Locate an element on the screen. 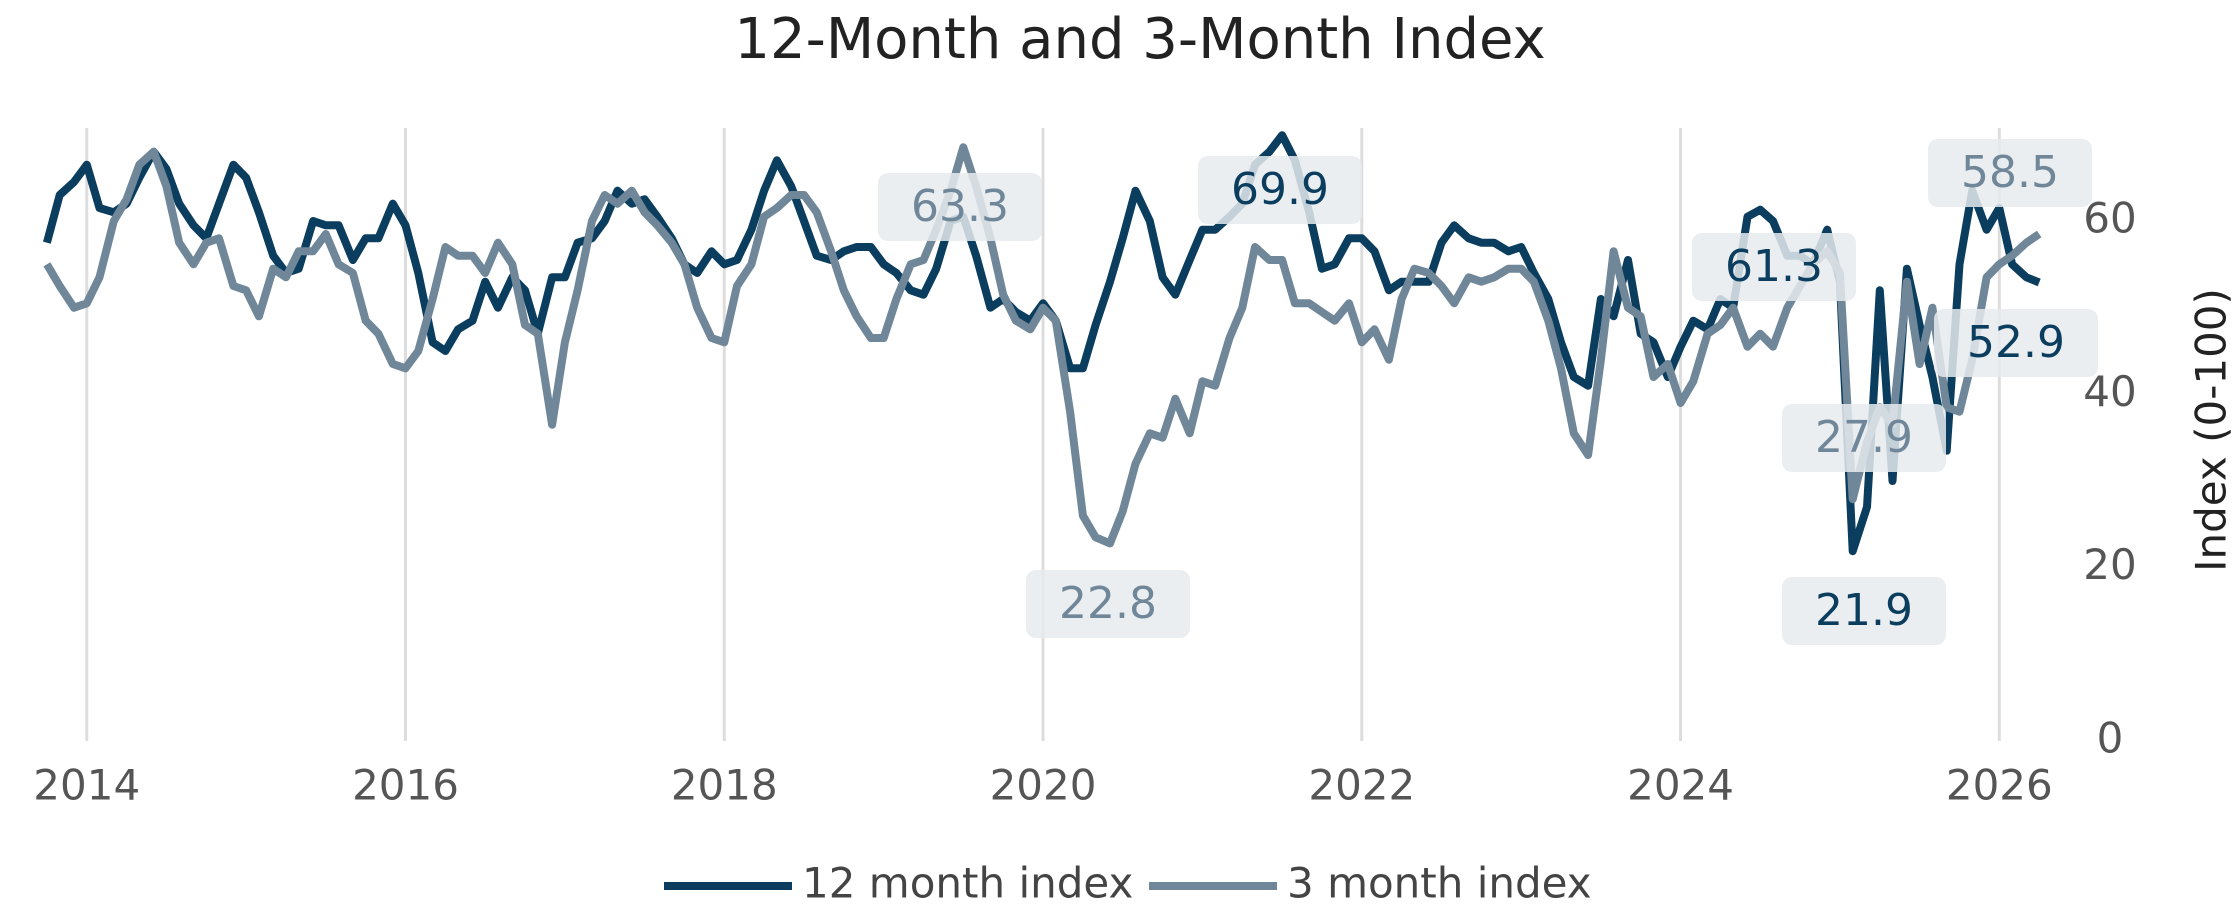 Image resolution: width=2238 pixels, height=912 pixels. annotation-label: 52.9 is located at coordinates (2016, 342).